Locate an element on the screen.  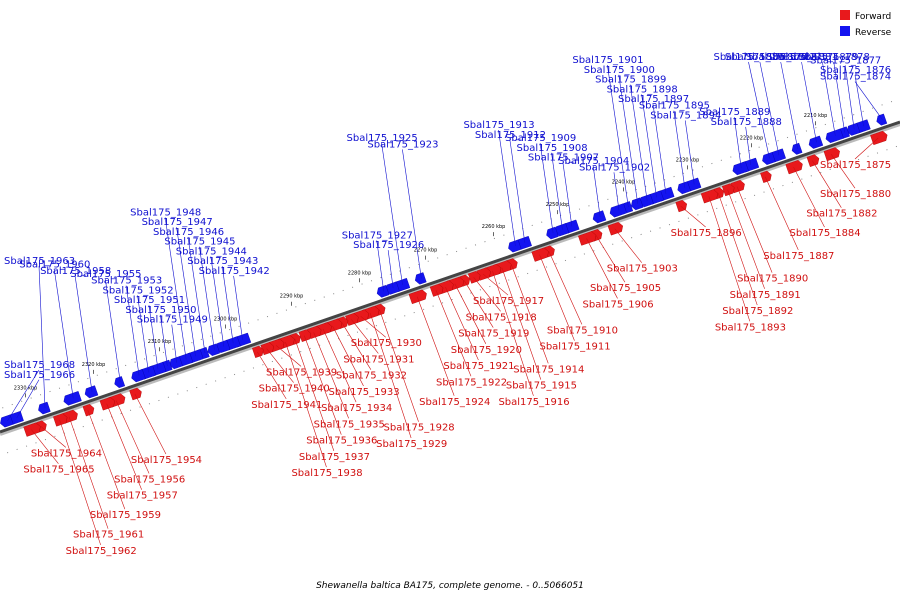
gene-label: Sbal175_1935 is located at coordinates (349, 424).